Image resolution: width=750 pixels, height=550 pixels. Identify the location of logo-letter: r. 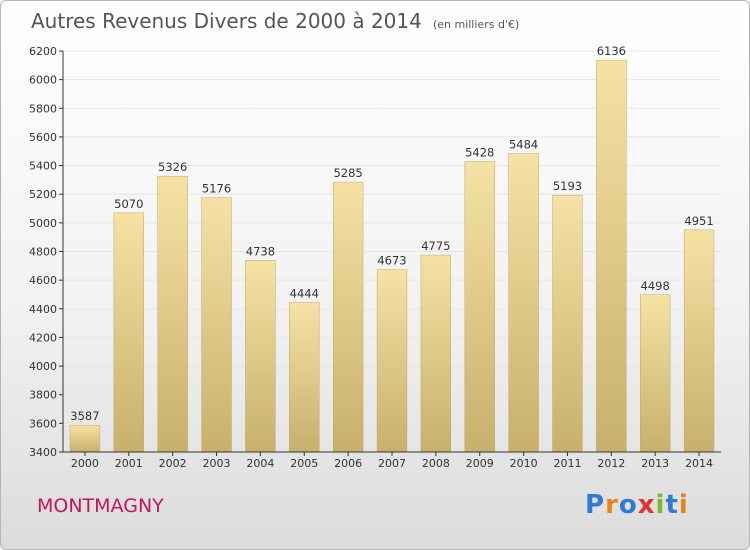
(612, 505).